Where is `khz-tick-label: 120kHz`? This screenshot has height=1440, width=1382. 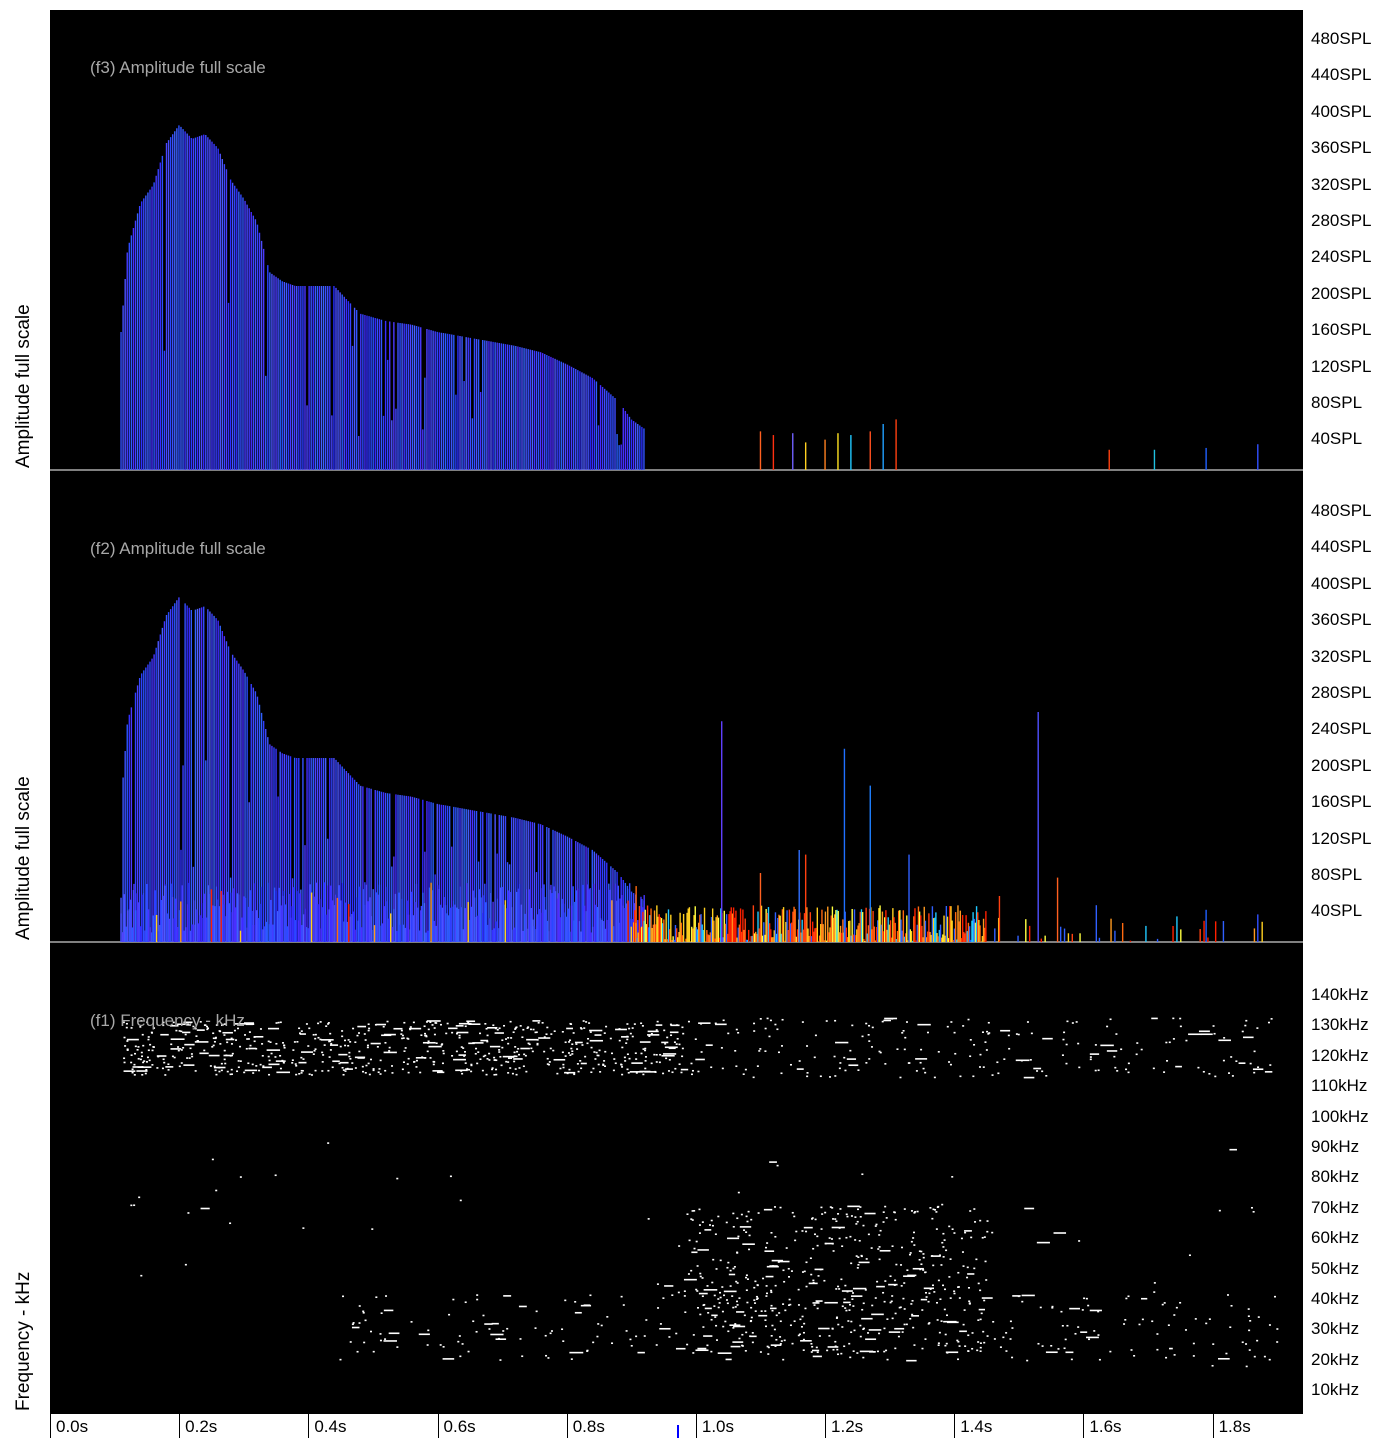
khz-tick-label: 120kHz is located at coordinates (1340, 1055).